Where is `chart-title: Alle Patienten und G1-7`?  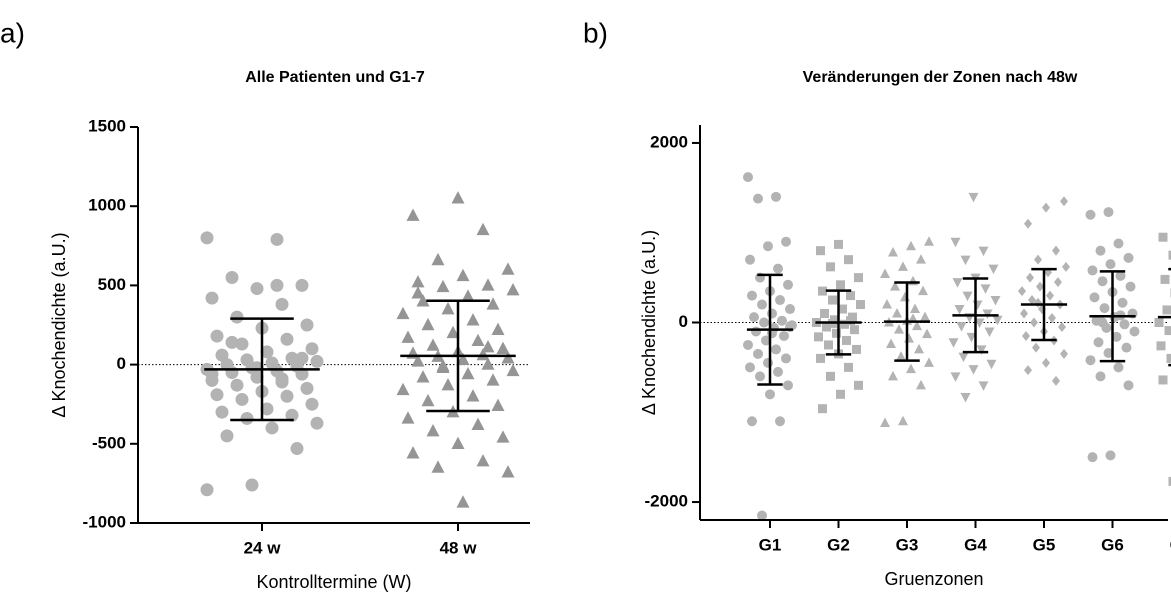 chart-title: Alle Patienten und G1-7 is located at coordinates (335, 77).